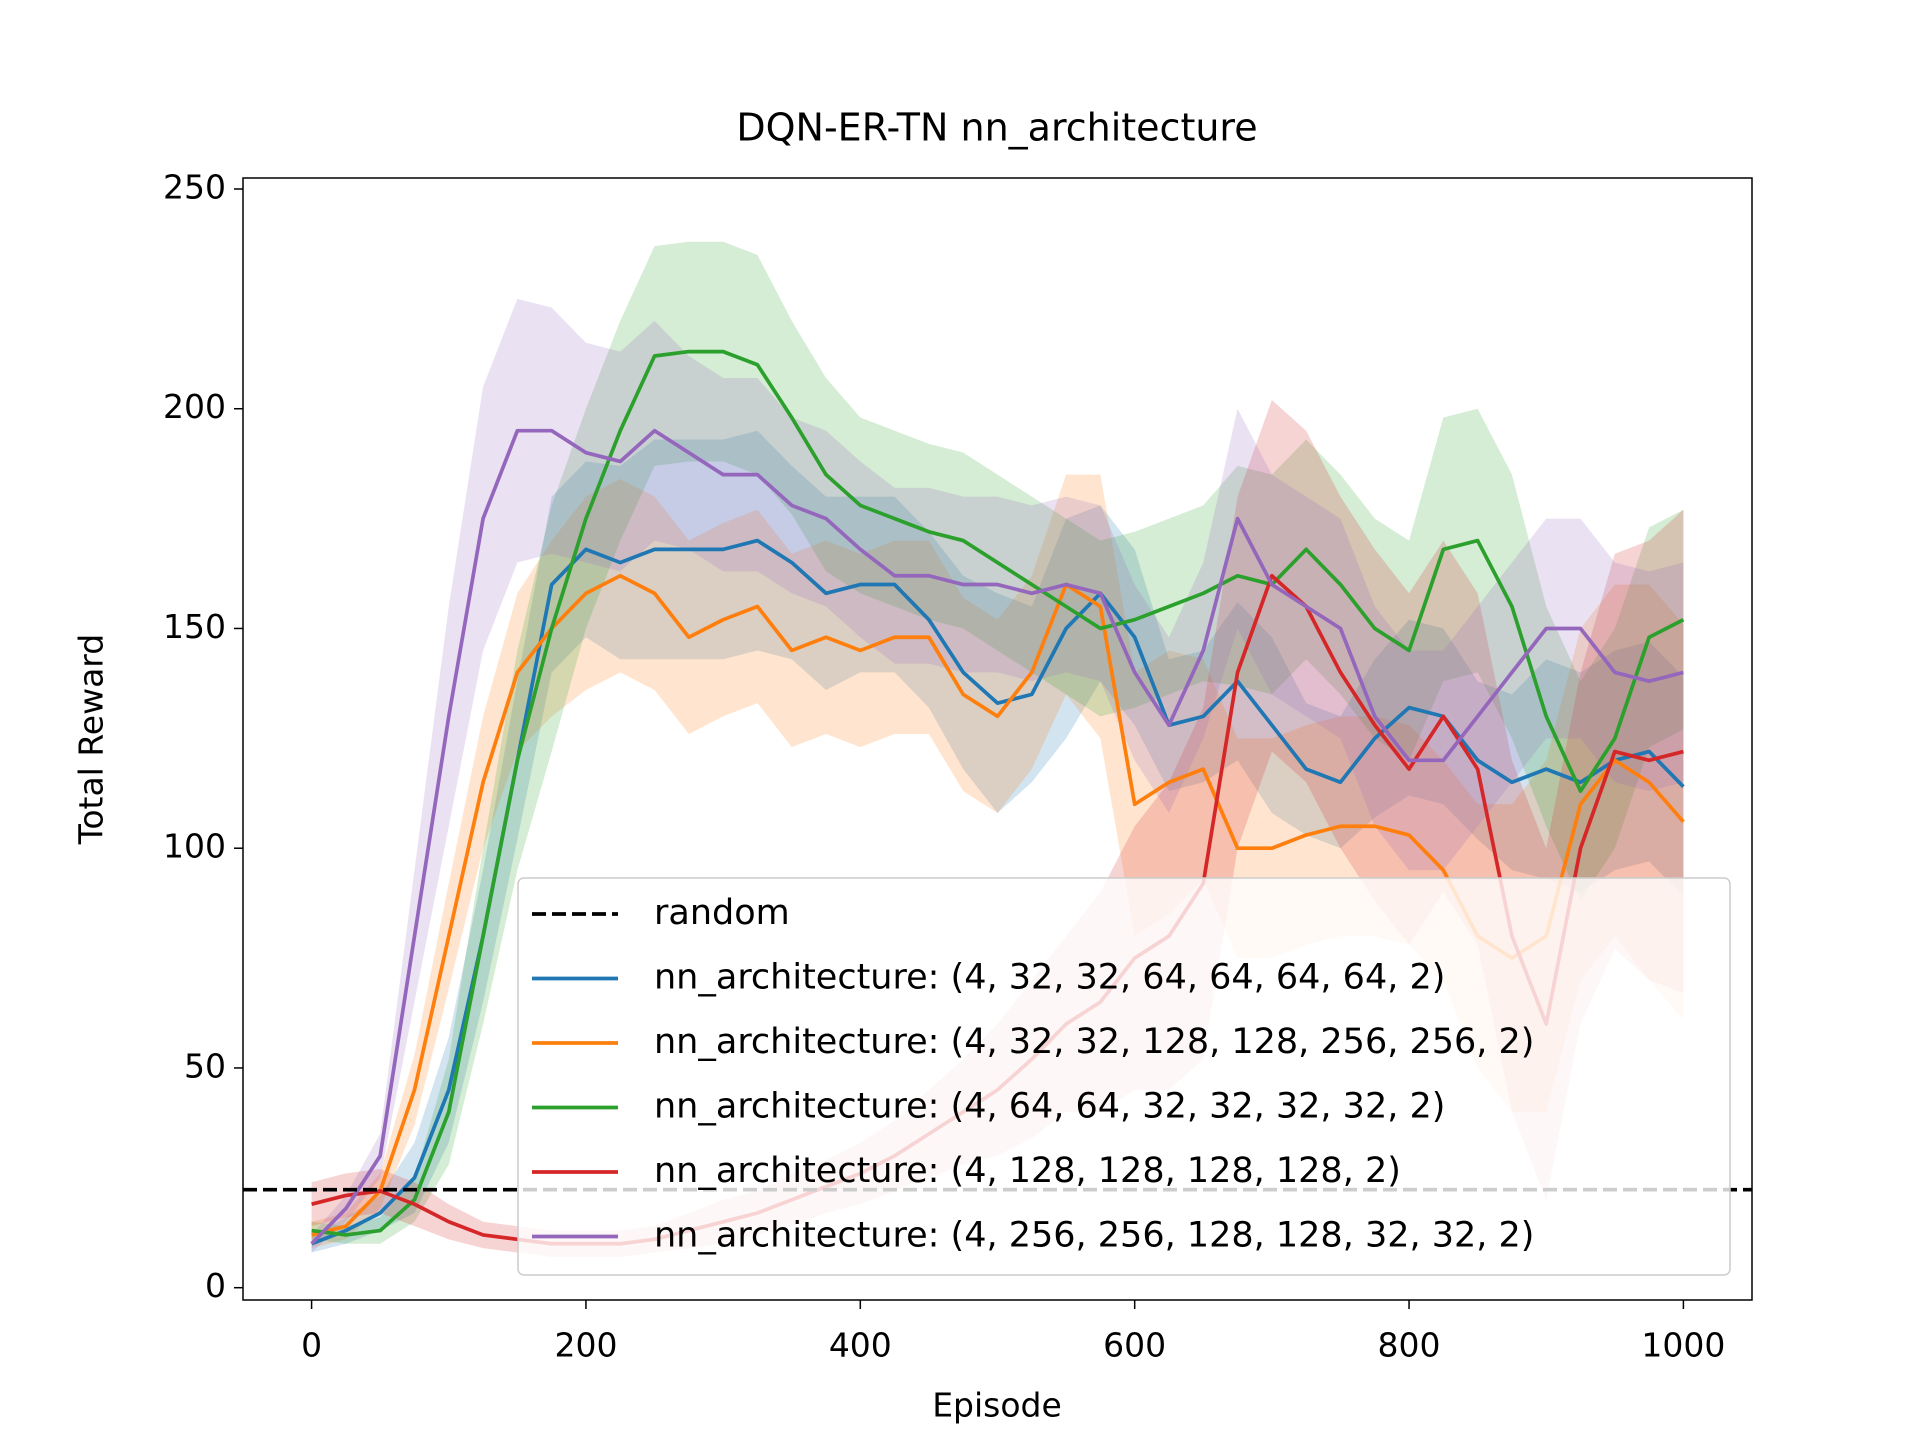 The height and width of the screenshot is (1444, 1920). I want to click on x-tick-label: 200, so click(585, 1345).